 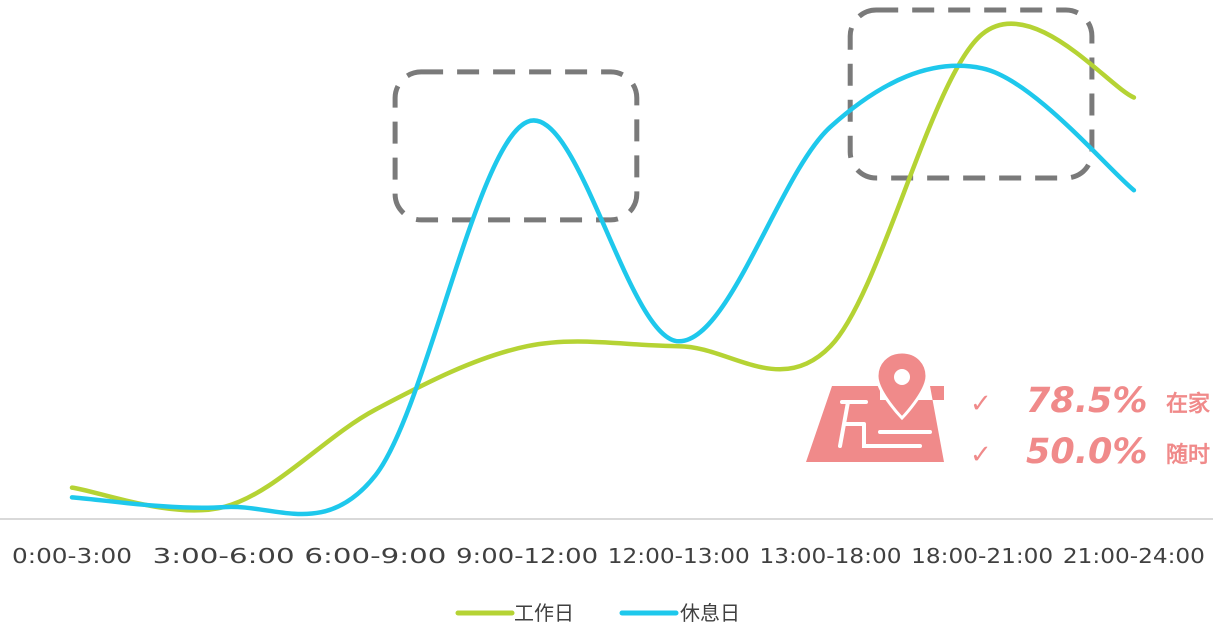 What do you see at coordinates (1188, 404) in the screenshot?
I see `annotation-text: 在家` at bounding box center [1188, 404].